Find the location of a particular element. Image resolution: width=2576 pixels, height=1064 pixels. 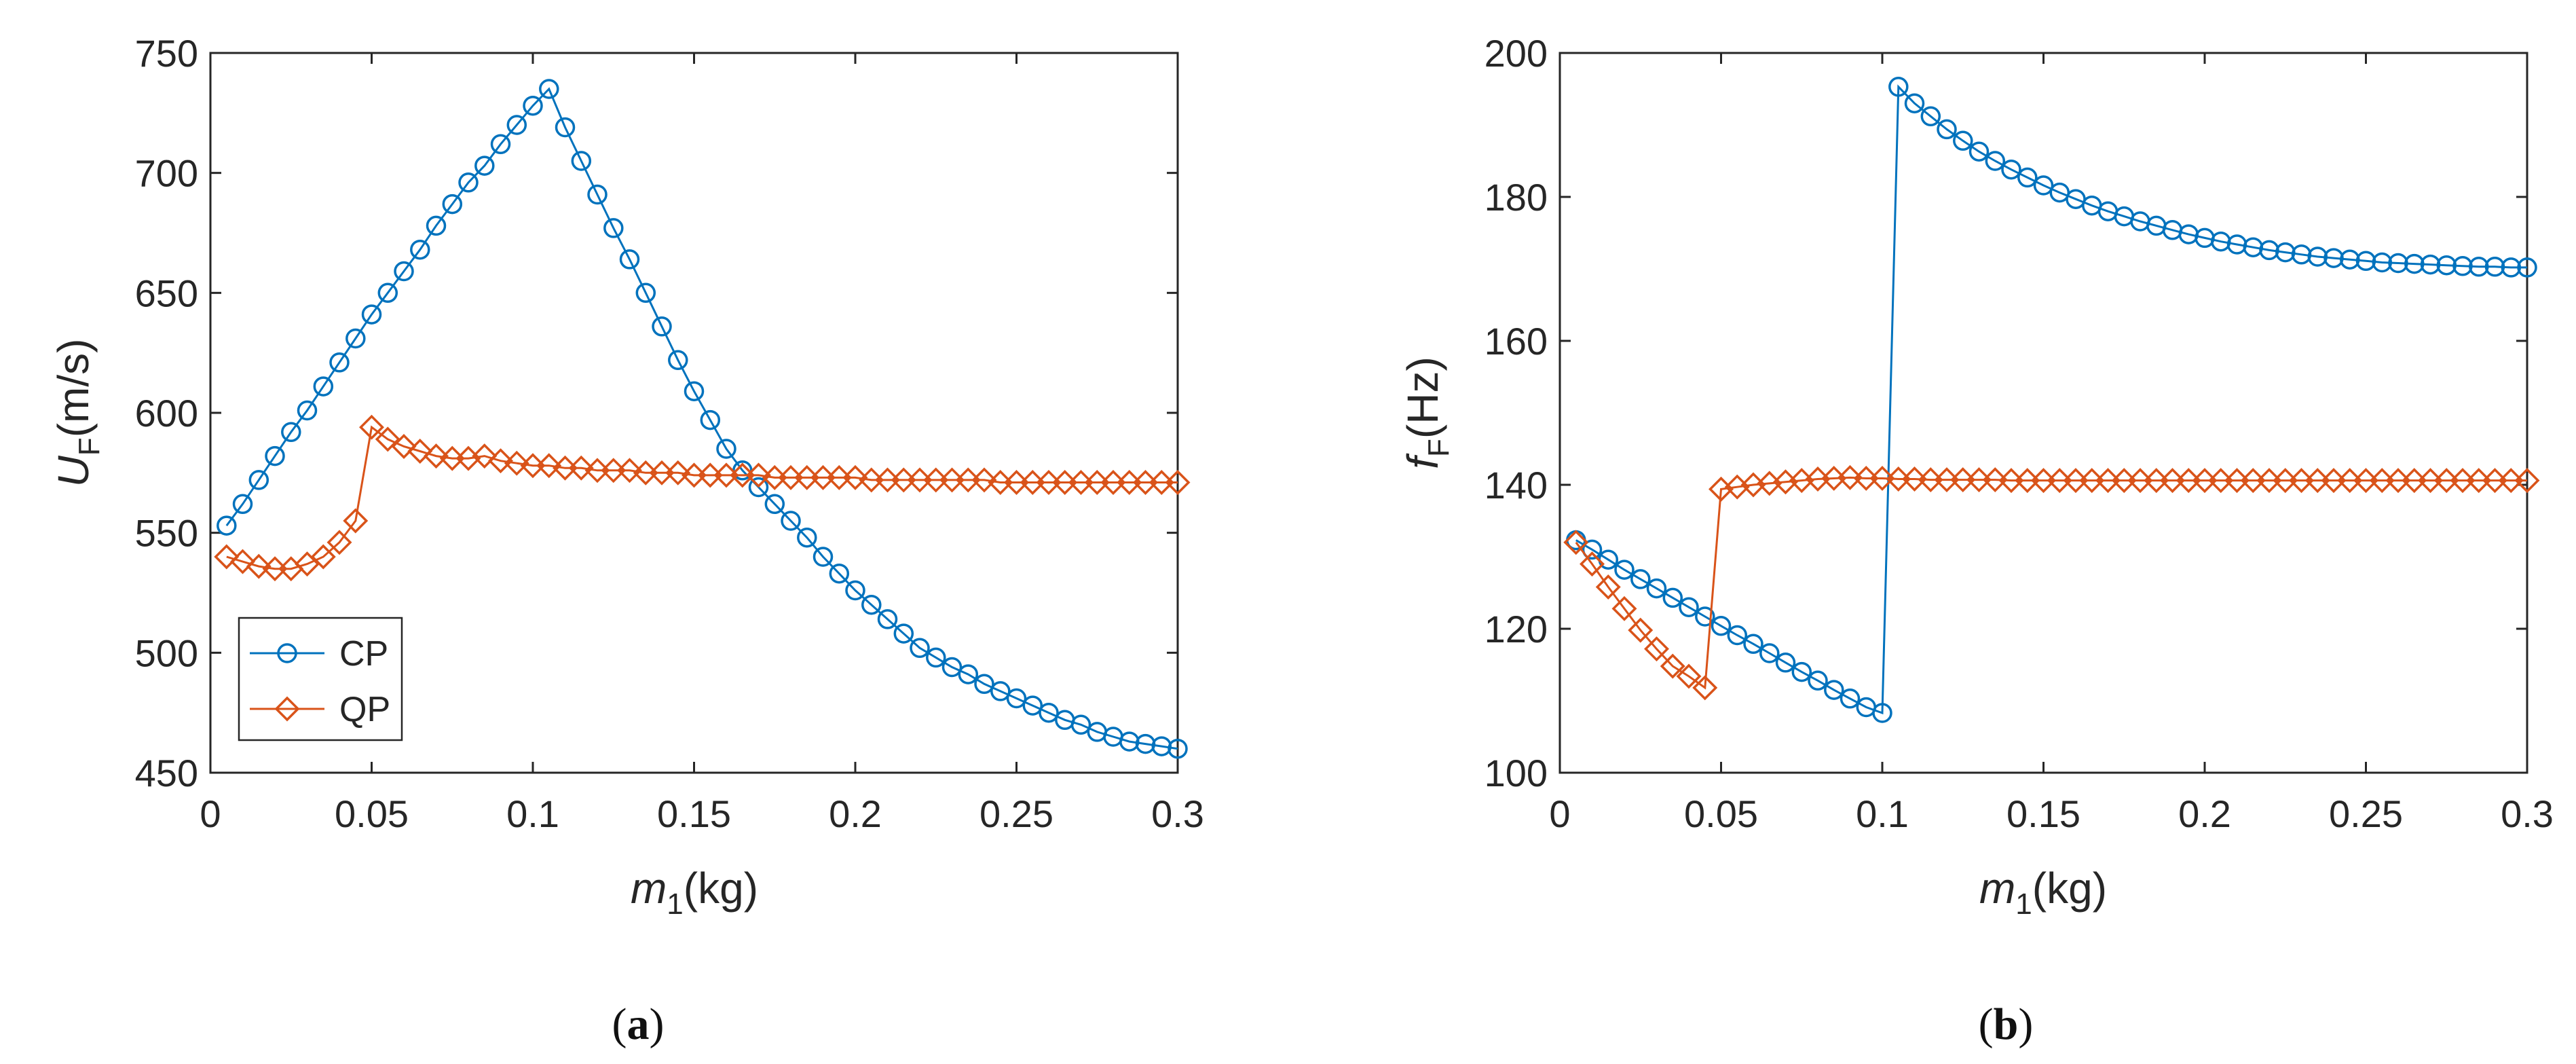

x-axis-label-a: m1(kg) is located at coordinates (694, 892).